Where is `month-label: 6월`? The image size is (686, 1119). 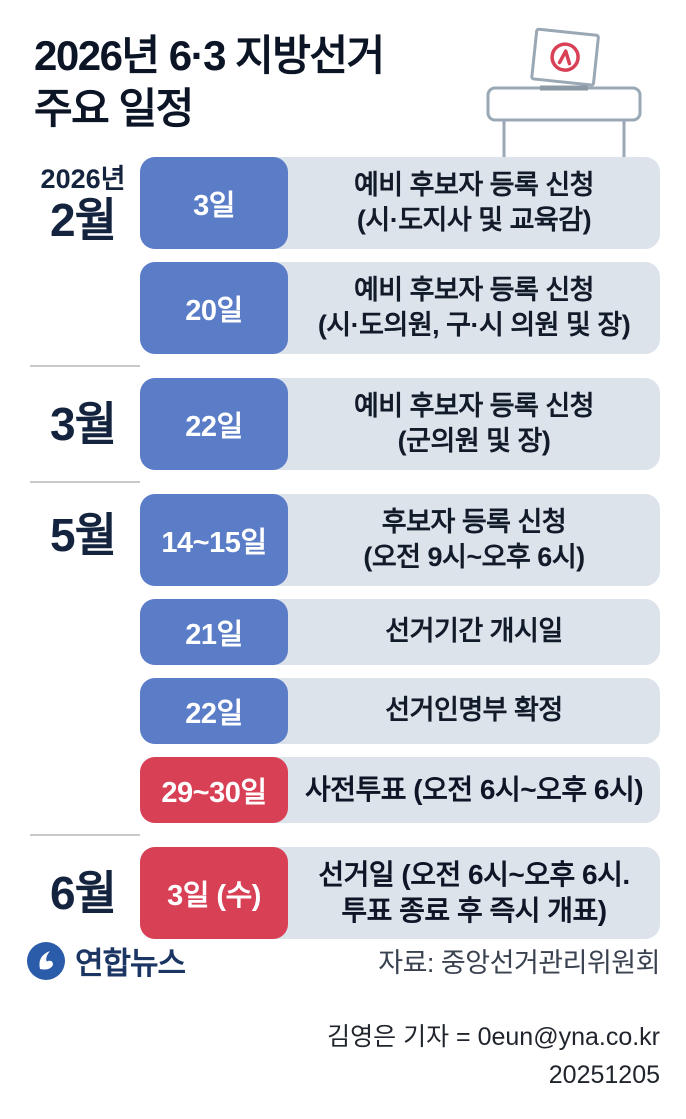 month-label: 6월 is located at coordinates (83, 892).